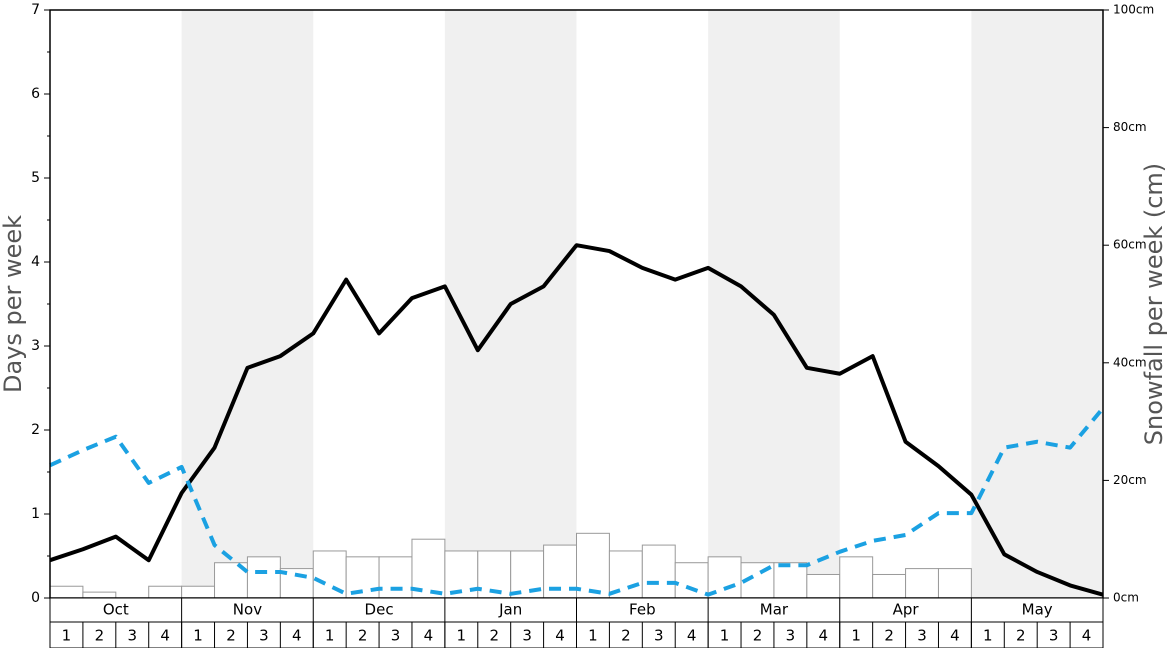  Describe the element at coordinates (1133, 10) in the screenshot. I see `y2-tick-label: 100cm` at that location.